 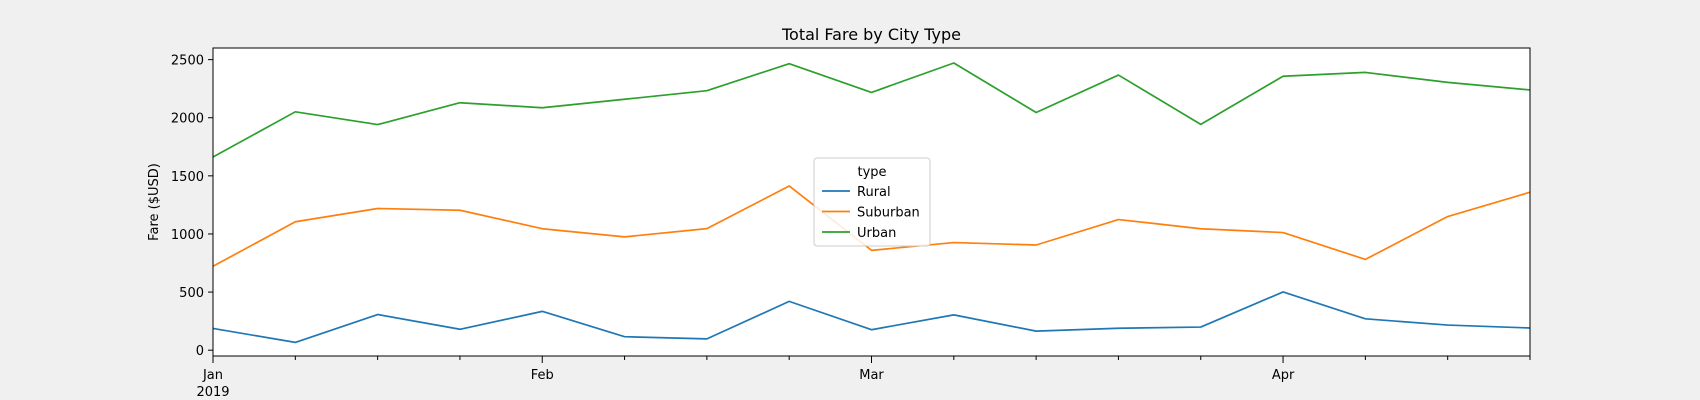 I want to click on y-tick-label: 1500, so click(x=187, y=177).